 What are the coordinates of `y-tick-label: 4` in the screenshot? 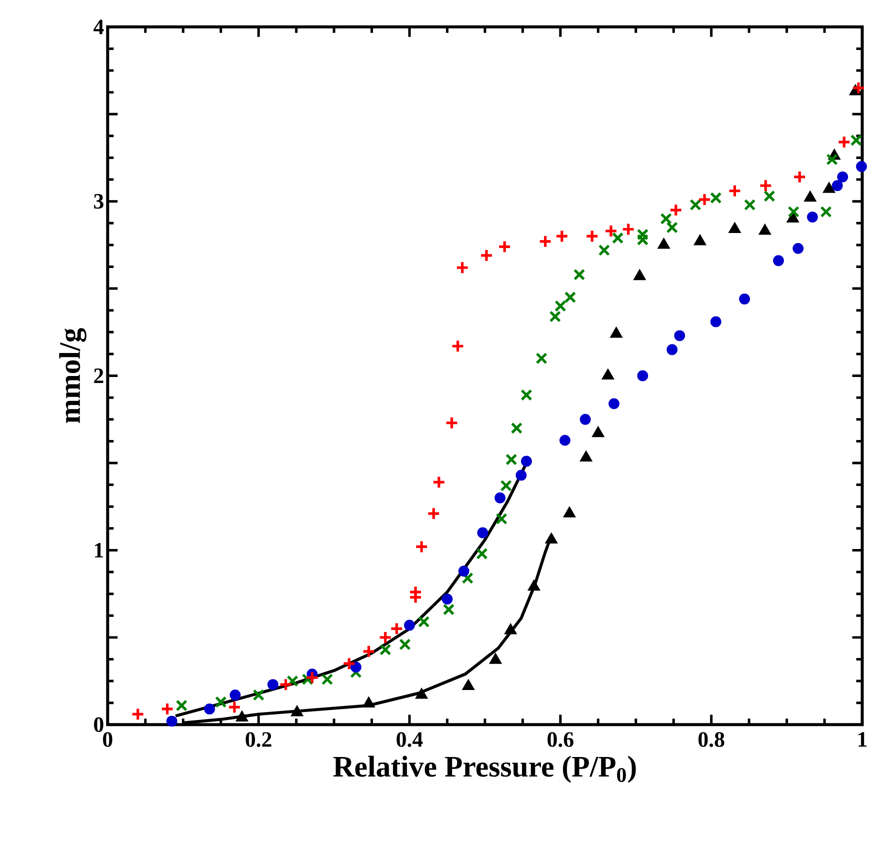 It's located at (99, 27).